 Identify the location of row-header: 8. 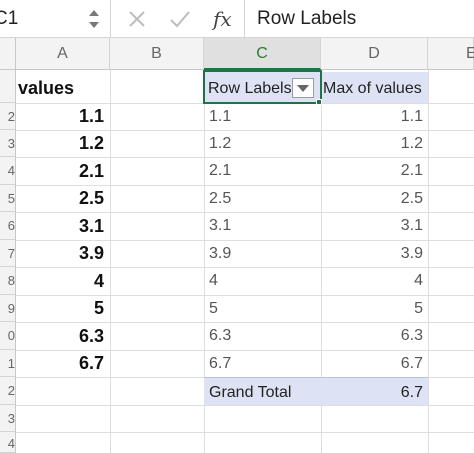
(8, 281).